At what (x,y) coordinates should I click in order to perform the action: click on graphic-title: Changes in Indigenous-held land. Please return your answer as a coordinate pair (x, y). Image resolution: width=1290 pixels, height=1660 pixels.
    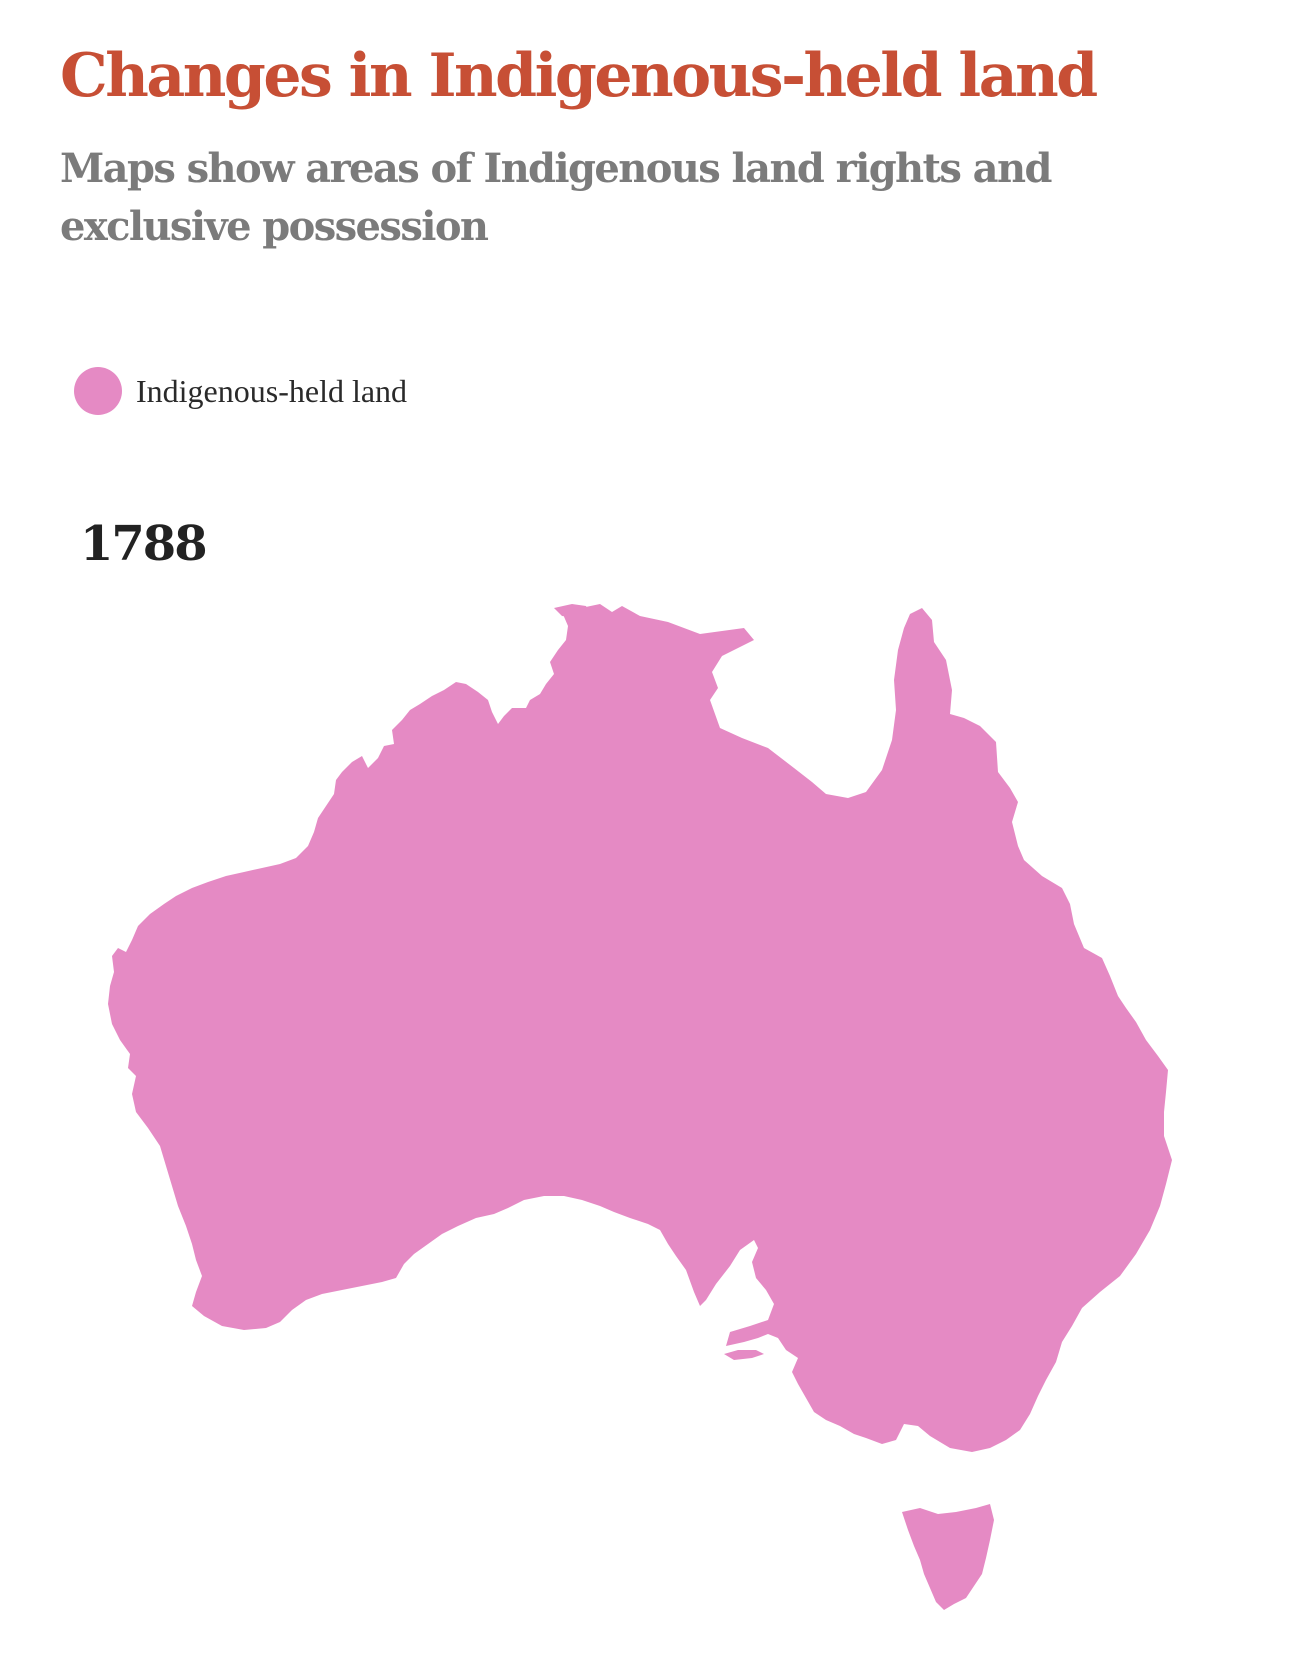
    Looking at the image, I should click on (579, 76).